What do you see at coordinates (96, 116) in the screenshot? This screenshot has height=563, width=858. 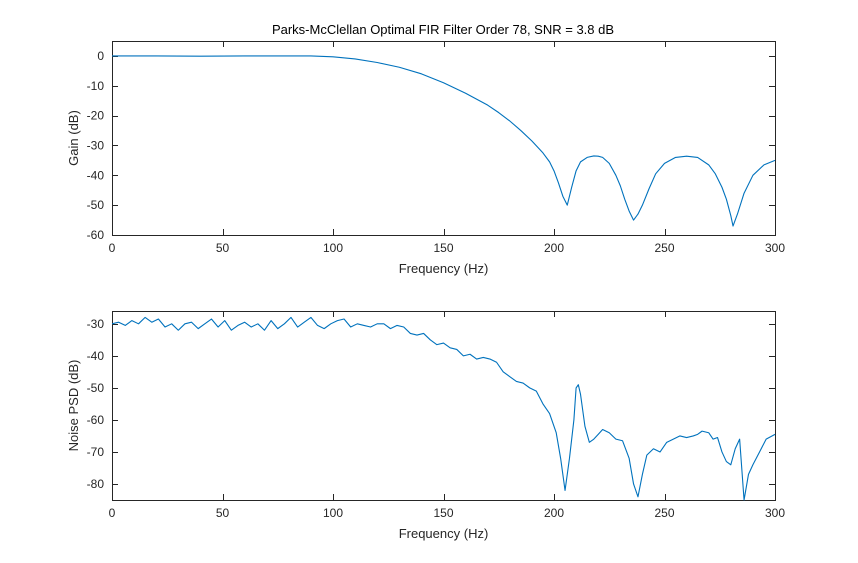 I see `gain-y-tick-label: -20` at bounding box center [96, 116].